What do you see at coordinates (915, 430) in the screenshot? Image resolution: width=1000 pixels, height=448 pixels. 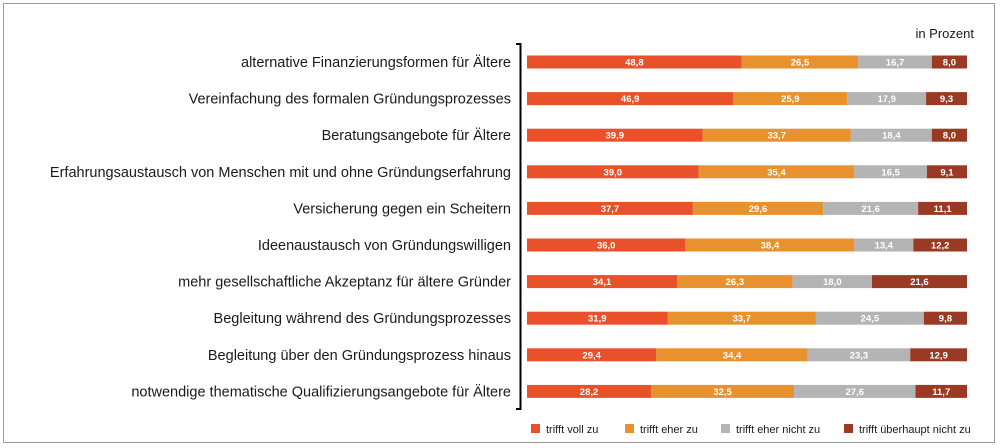 I see `legend-label: trifft überhaupt nicht zu` at bounding box center [915, 430].